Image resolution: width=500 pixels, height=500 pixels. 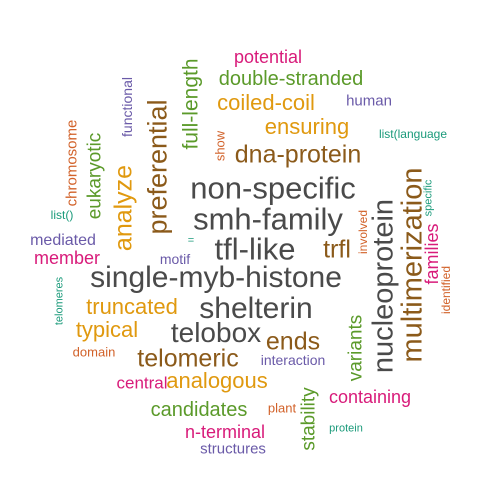 What do you see at coordinates (199, 410) in the screenshot?
I see `word-candidates: candidates` at bounding box center [199, 410].